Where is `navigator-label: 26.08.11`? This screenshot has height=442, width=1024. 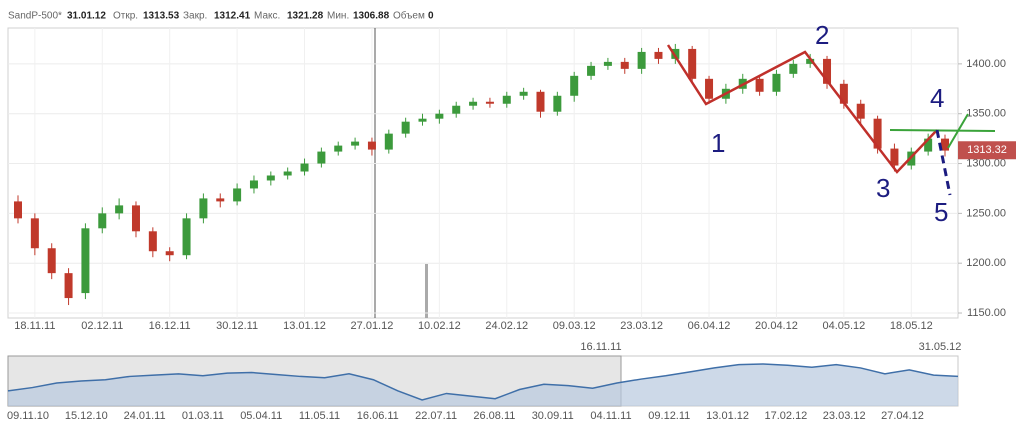 navigator-label: 26.08.11 is located at coordinates (494, 416).